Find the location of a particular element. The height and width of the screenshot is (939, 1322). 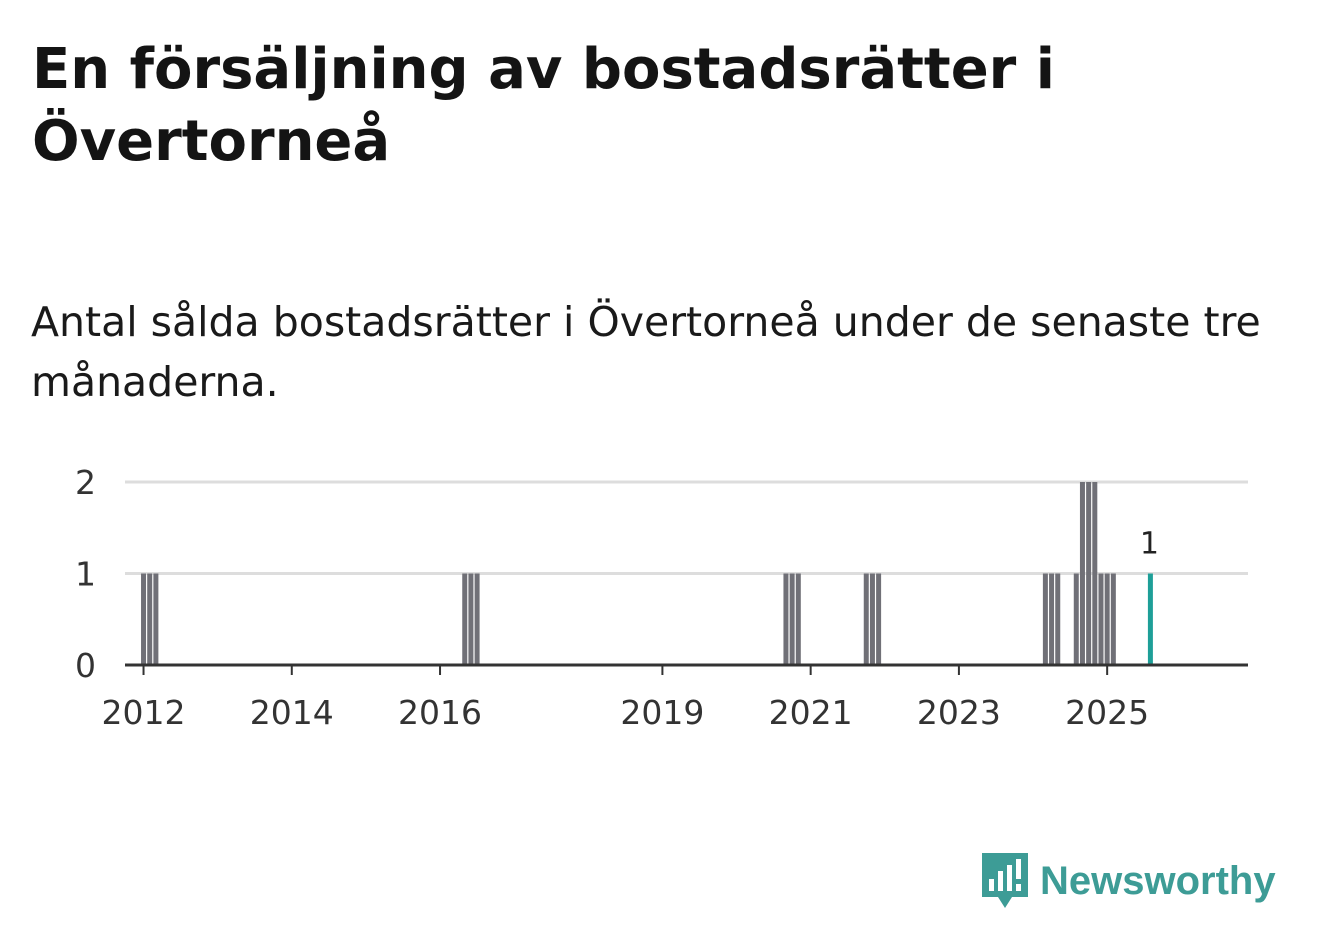

newsworthy-logo: Newsworthy is located at coordinates (1137, 881).